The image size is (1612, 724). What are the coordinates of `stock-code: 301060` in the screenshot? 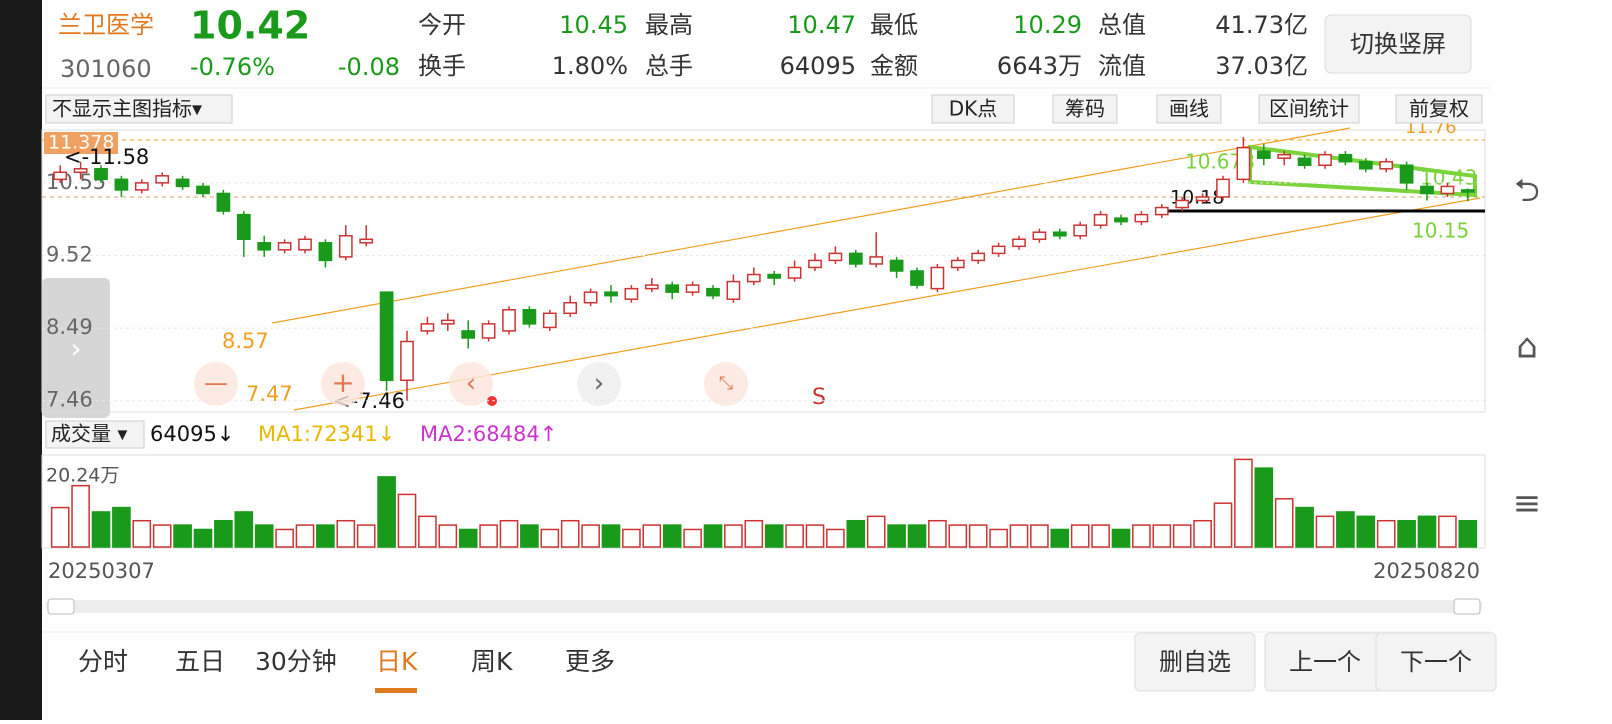 It's located at (106, 69).